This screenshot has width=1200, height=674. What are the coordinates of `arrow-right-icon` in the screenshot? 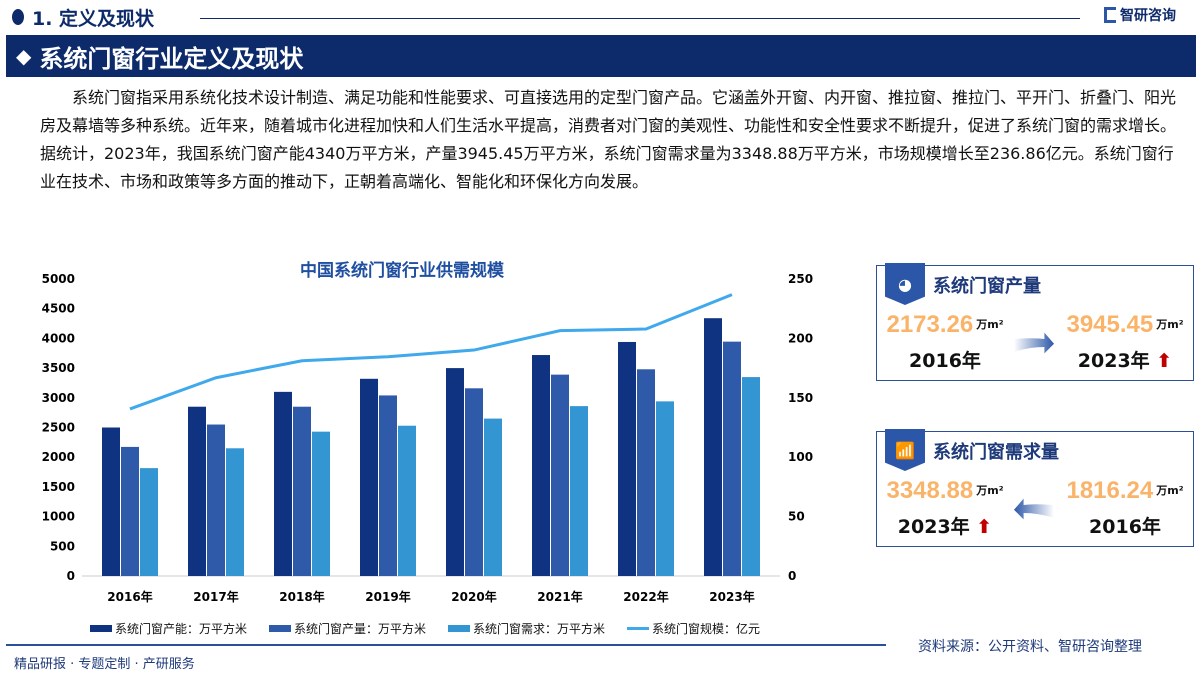 It's located at (1034, 343).